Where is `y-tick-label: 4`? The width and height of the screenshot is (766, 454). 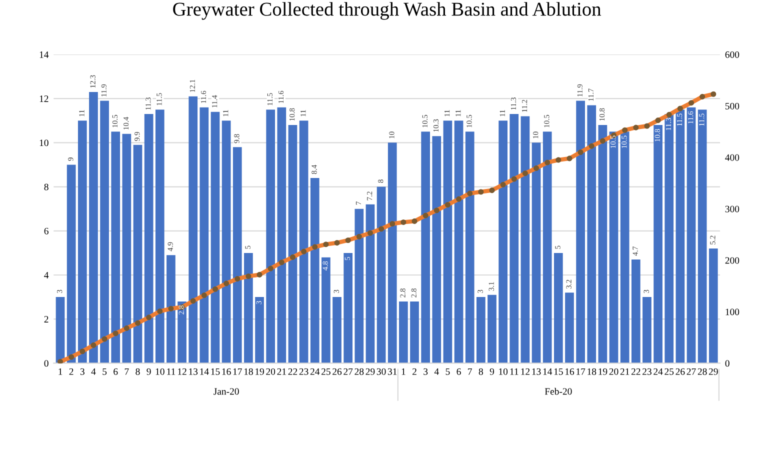
y-tick-label: 4 is located at coordinates (46, 275).